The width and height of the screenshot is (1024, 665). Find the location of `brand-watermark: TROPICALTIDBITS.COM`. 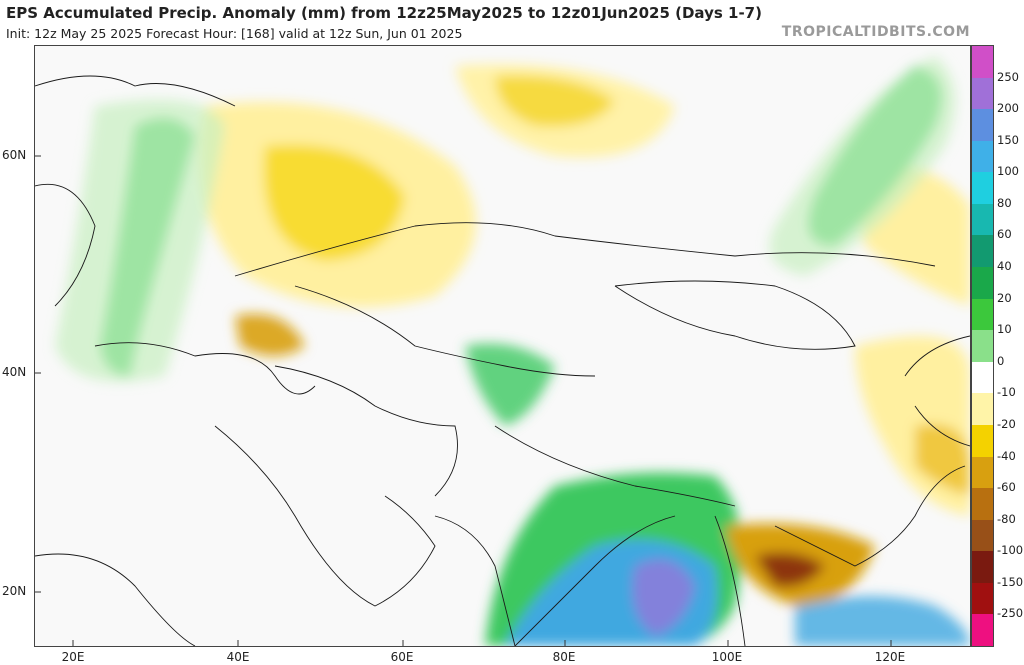

brand-watermark: TROPICALTIDBITS.COM is located at coordinates (875, 32).